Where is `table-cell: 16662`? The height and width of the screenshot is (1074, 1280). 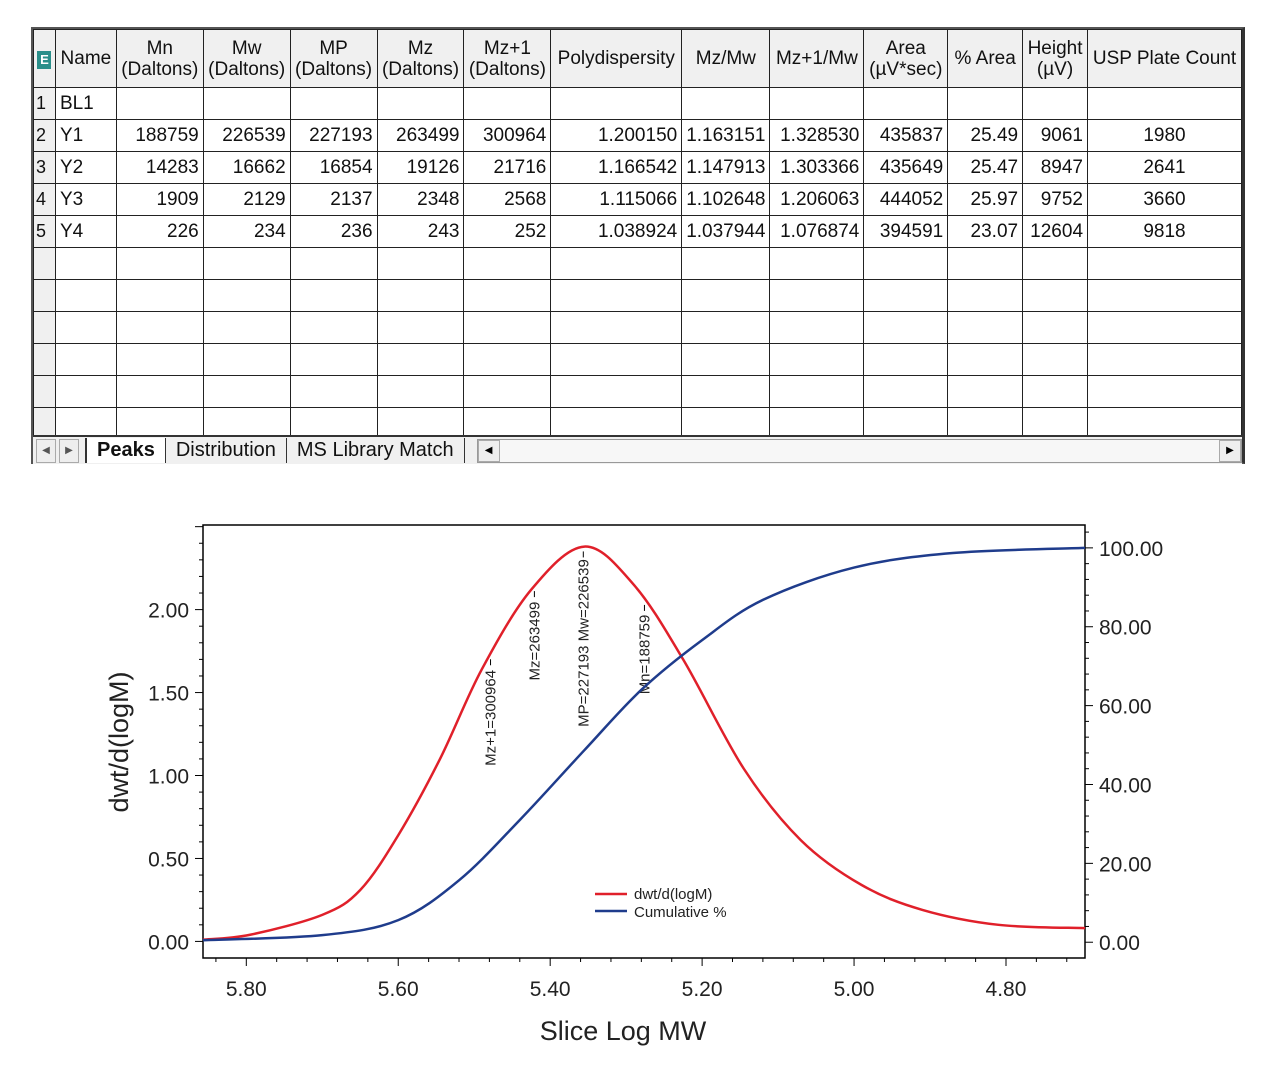
table-cell: 16662 is located at coordinates (246, 167).